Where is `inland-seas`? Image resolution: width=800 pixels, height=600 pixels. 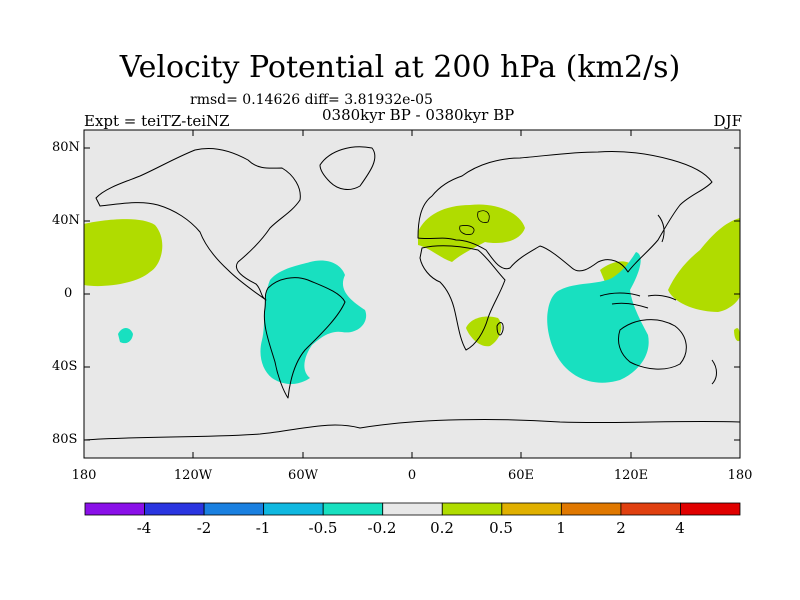 inland-seas is located at coordinates (474, 222).